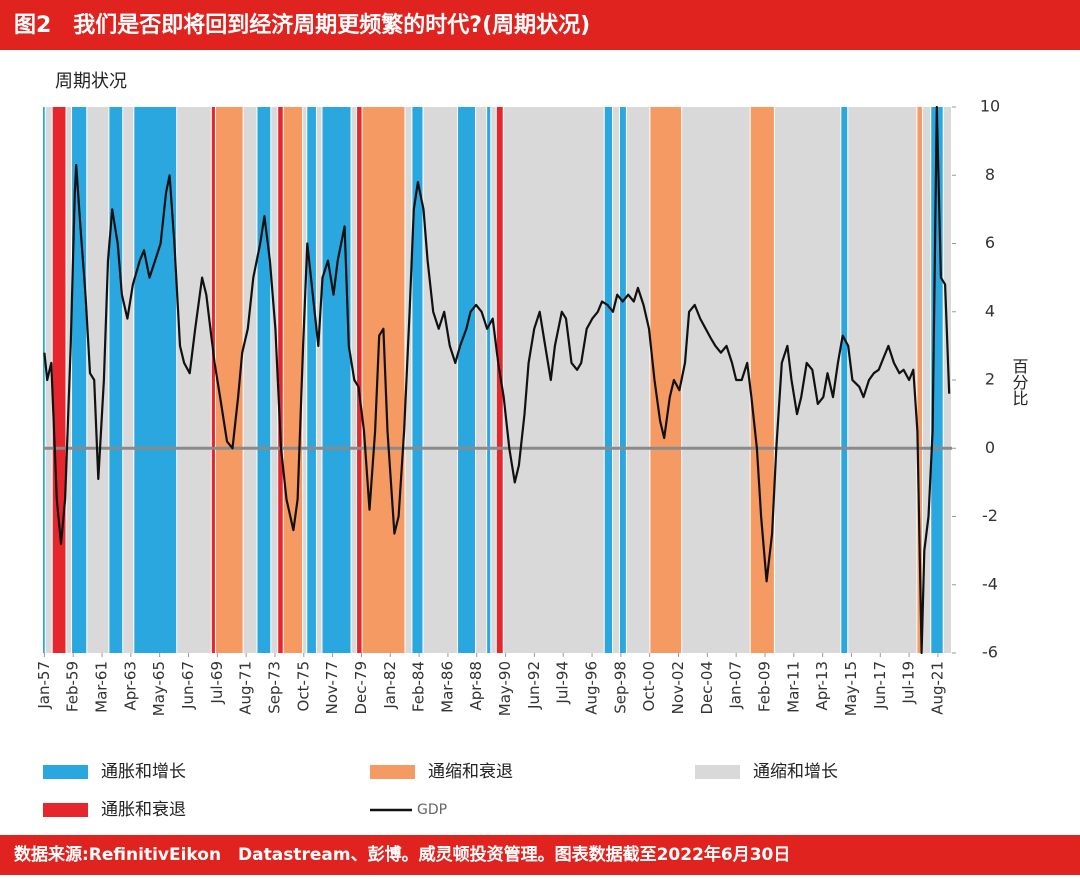 This screenshot has height=879, width=1080. Describe the element at coordinates (188, 685) in the screenshot. I see `x-tick-label: Jun-67` at that location.